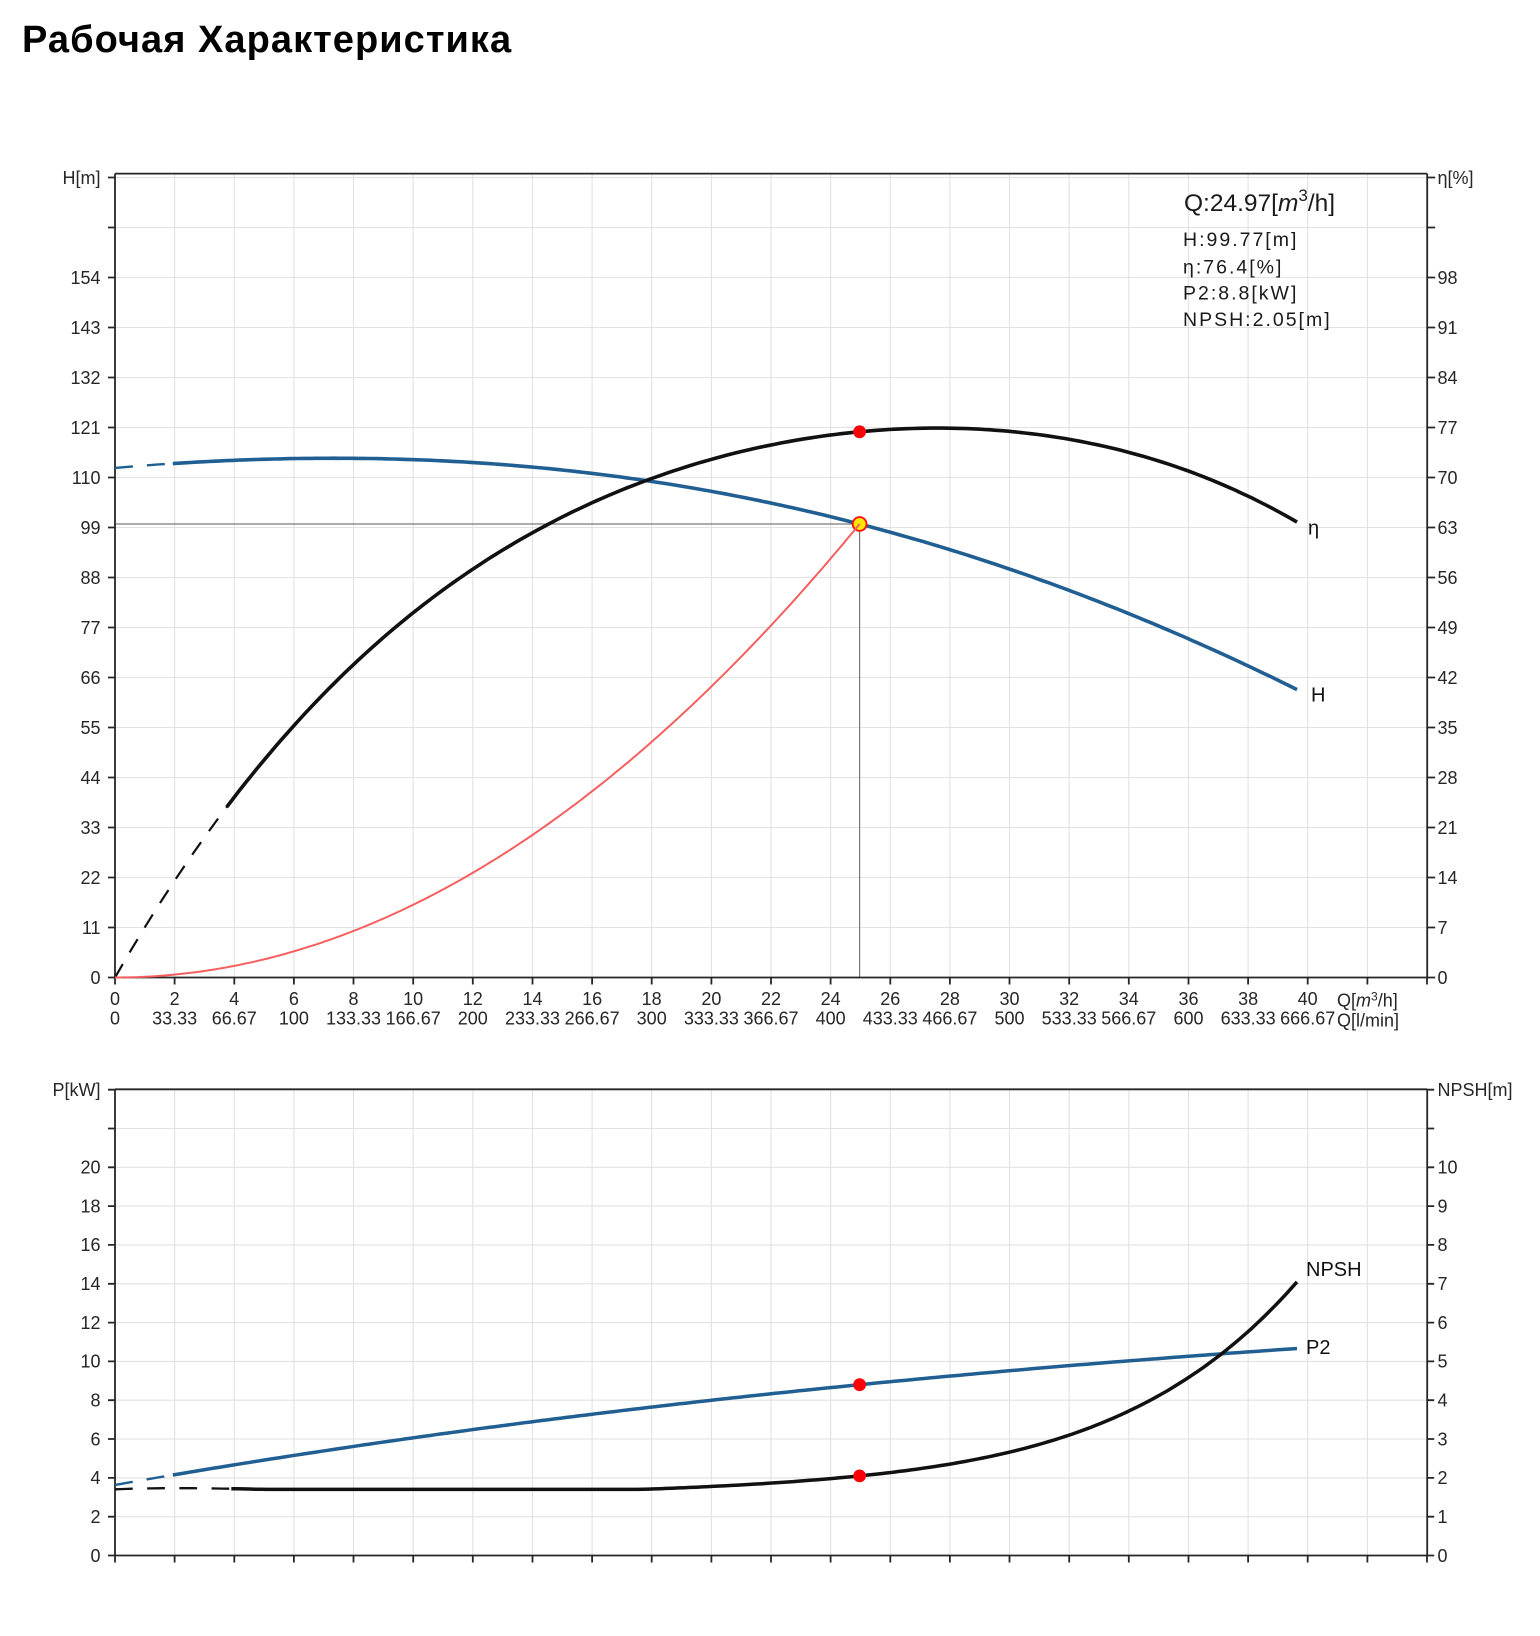 This screenshot has width=1540, height=1636. Describe the element at coordinates (1448, 478) in the screenshot. I see `svg-text: 70` at that location.